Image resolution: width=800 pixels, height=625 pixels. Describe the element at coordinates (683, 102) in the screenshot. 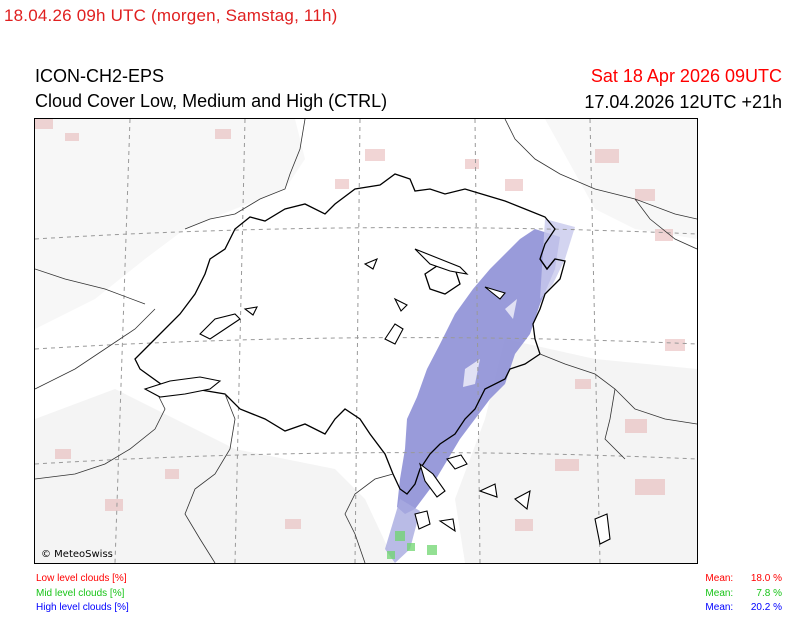

I see `run-time: 17.04.2026 12UTC +21h` at that location.